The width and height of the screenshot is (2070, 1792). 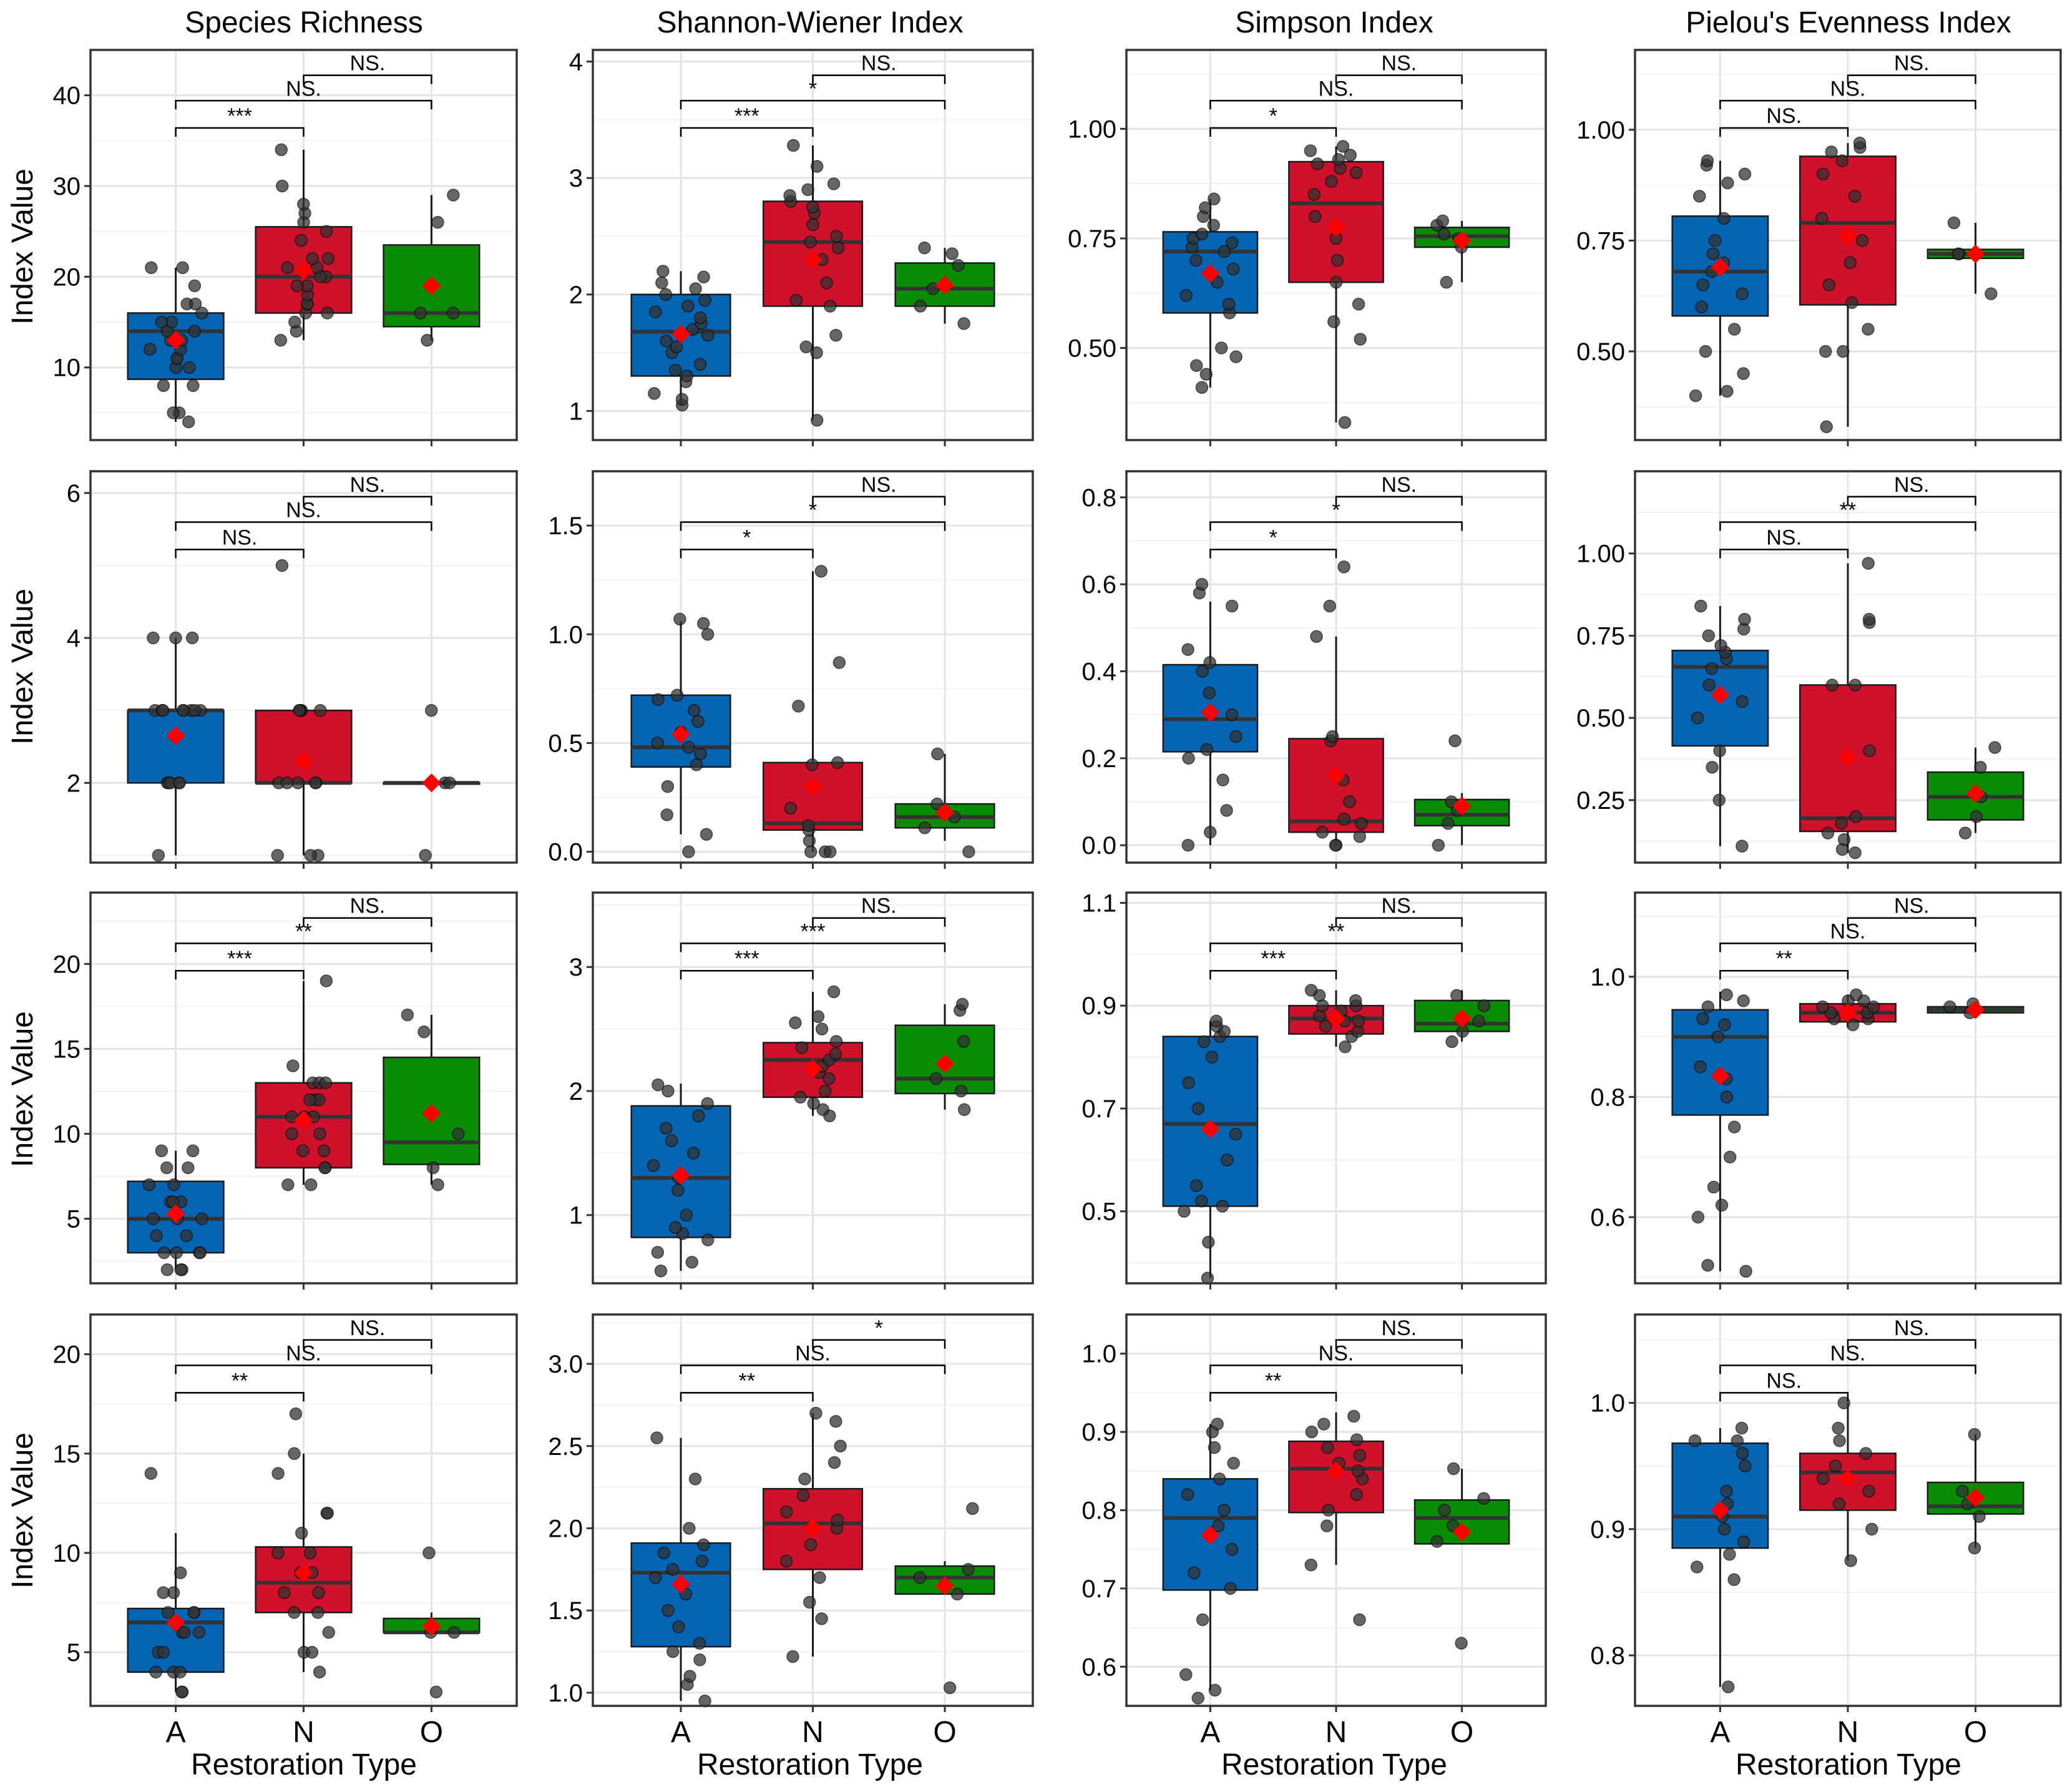 What do you see at coordinates (945, 285) in the screenshot?
I see `mean-marker-O` at bounding box center [945, 285].